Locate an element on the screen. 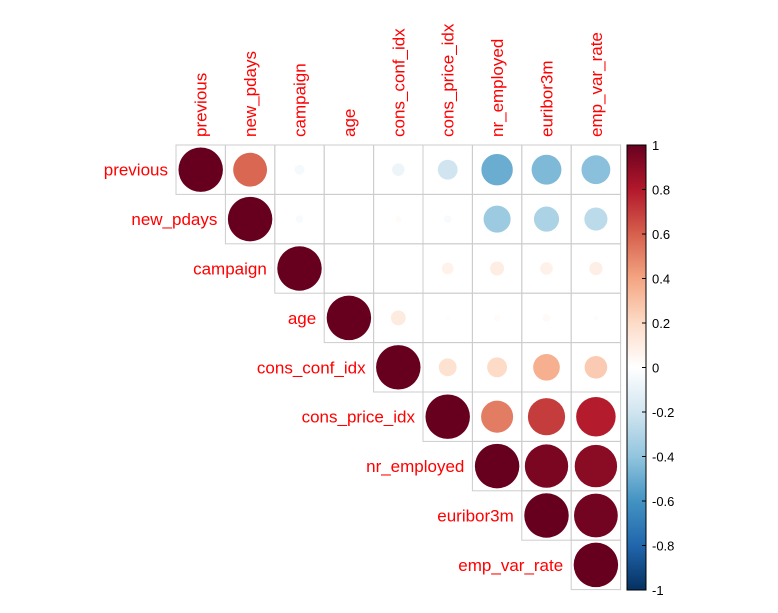 The width and height of the screenshot is (778, 613). column-label: emp_var_rate is located at coordinates (596, 84).